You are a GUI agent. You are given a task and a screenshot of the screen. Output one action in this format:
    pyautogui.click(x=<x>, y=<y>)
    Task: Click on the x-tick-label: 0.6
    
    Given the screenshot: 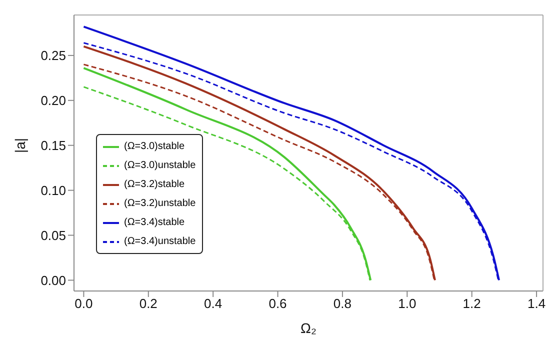 What is the action you would take?
    pyautogui.click(x=277, y=304)
    